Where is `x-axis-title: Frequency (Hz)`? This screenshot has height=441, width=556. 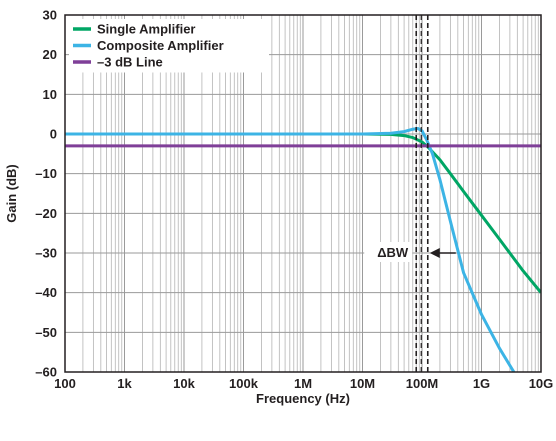 x-axis-title: Frequency (Hz) is located at coordinates (303, 398).